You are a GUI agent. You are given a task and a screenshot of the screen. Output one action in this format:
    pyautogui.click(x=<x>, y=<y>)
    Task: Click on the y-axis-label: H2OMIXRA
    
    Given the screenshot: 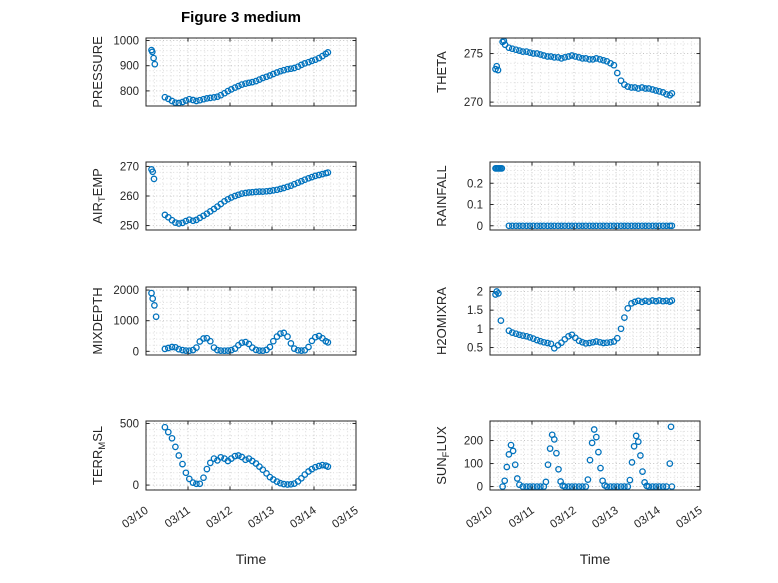 What is the action you would take?
    pyautogui.click(x=441, y=321)
    